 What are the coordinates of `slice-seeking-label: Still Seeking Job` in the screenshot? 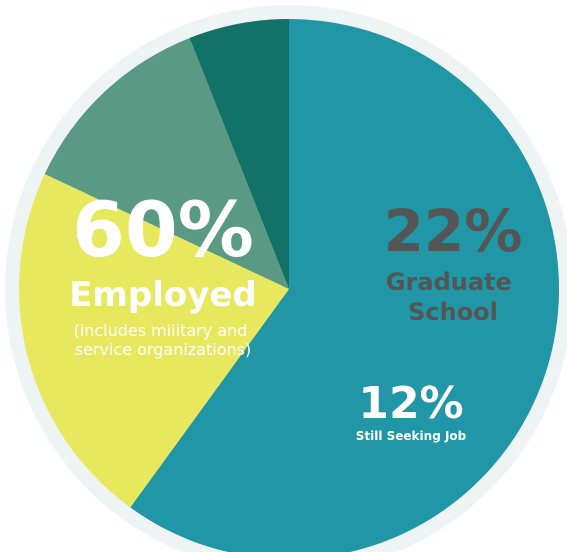 It's located at (411, 436).